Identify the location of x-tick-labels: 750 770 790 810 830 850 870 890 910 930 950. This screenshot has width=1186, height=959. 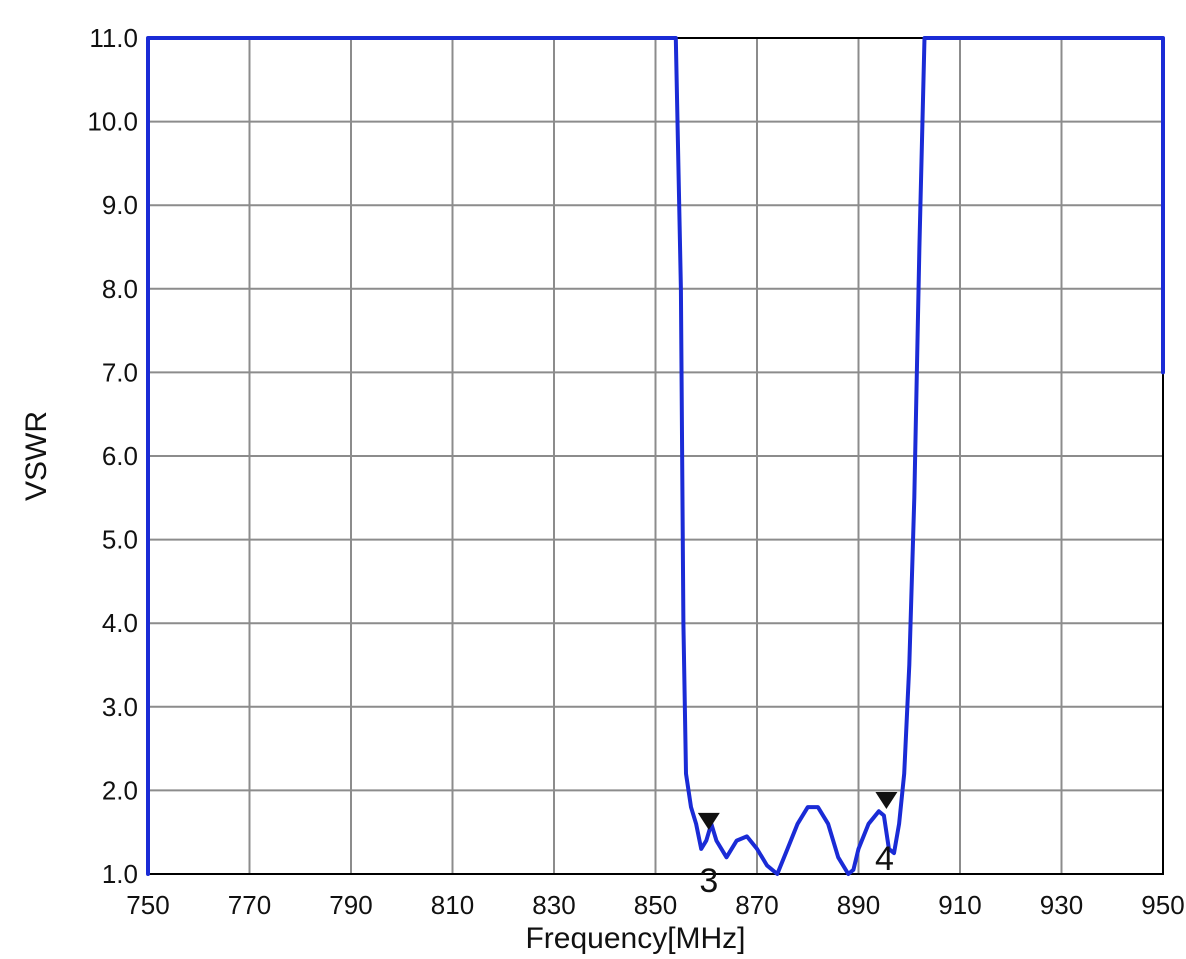
(655, 905).